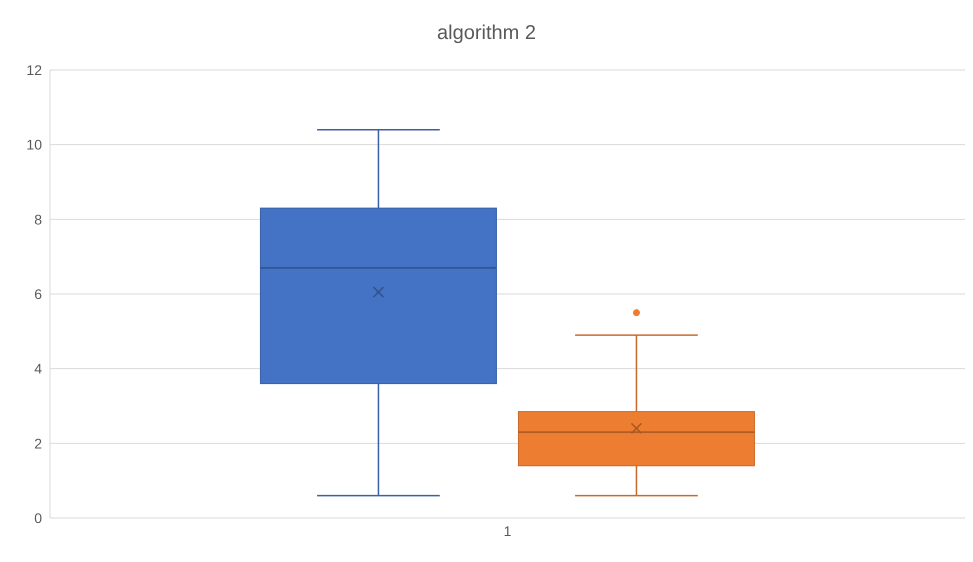 The height and width of the screenshot is (562, 973). I want to click on y-tick-label: 6, so click(38, 294).